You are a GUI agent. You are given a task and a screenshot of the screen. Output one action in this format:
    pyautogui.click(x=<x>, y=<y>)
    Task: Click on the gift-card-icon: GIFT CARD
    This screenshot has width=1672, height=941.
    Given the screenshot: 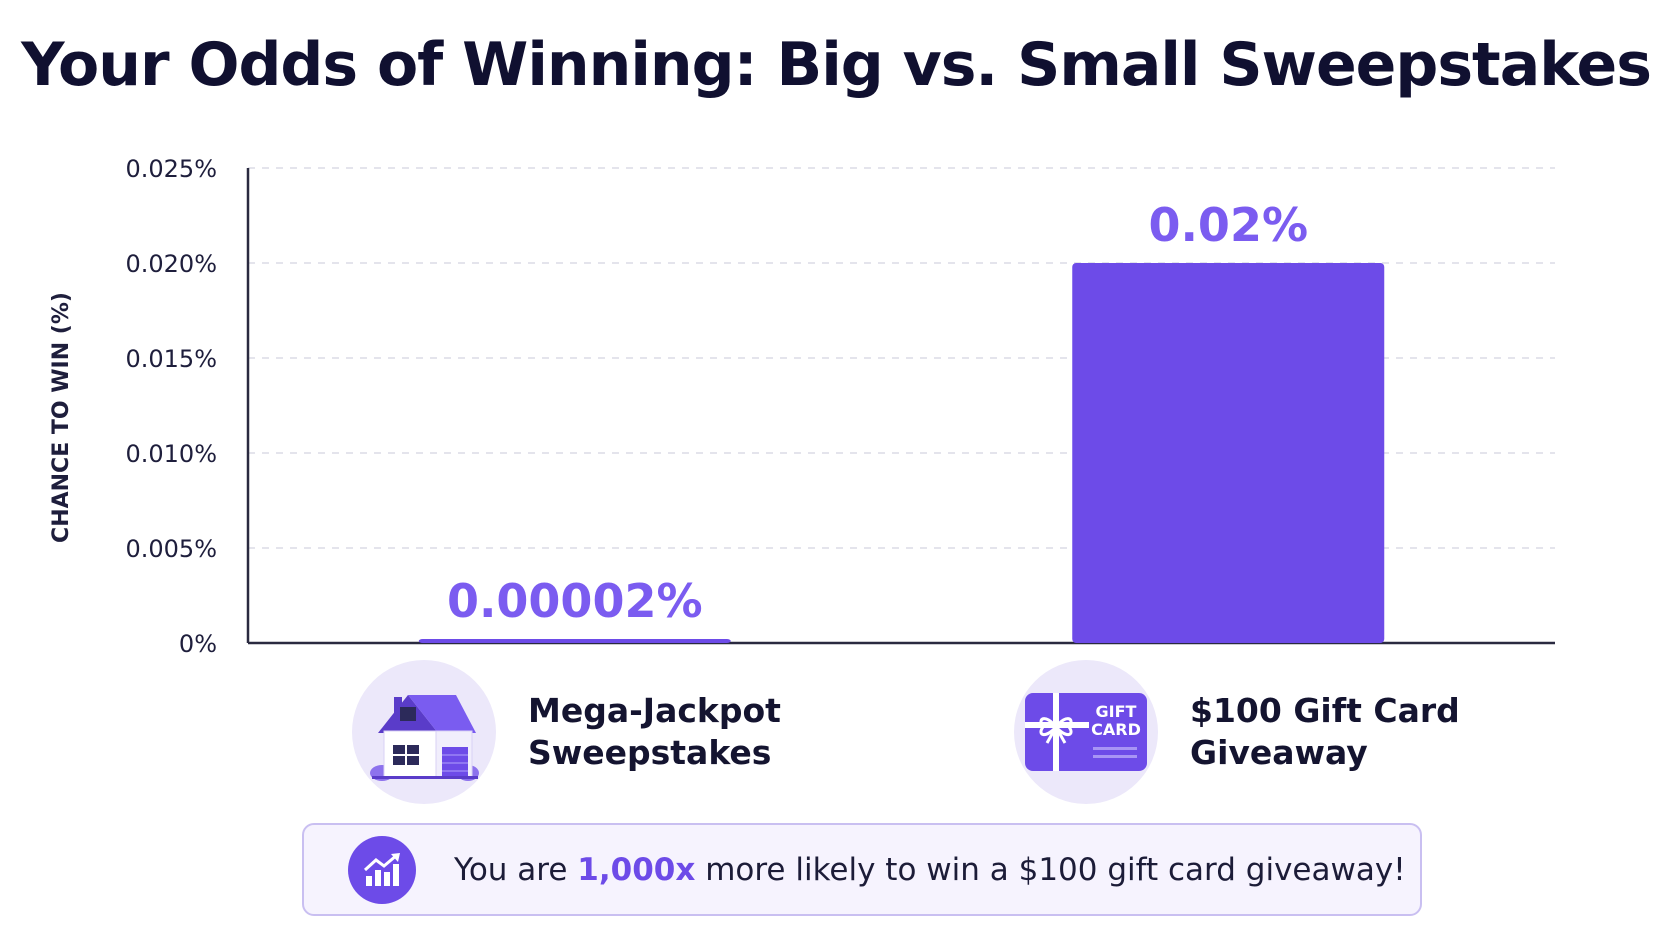 What is the action you would take?
    pyautogui.click(x=1086, y=732)
    